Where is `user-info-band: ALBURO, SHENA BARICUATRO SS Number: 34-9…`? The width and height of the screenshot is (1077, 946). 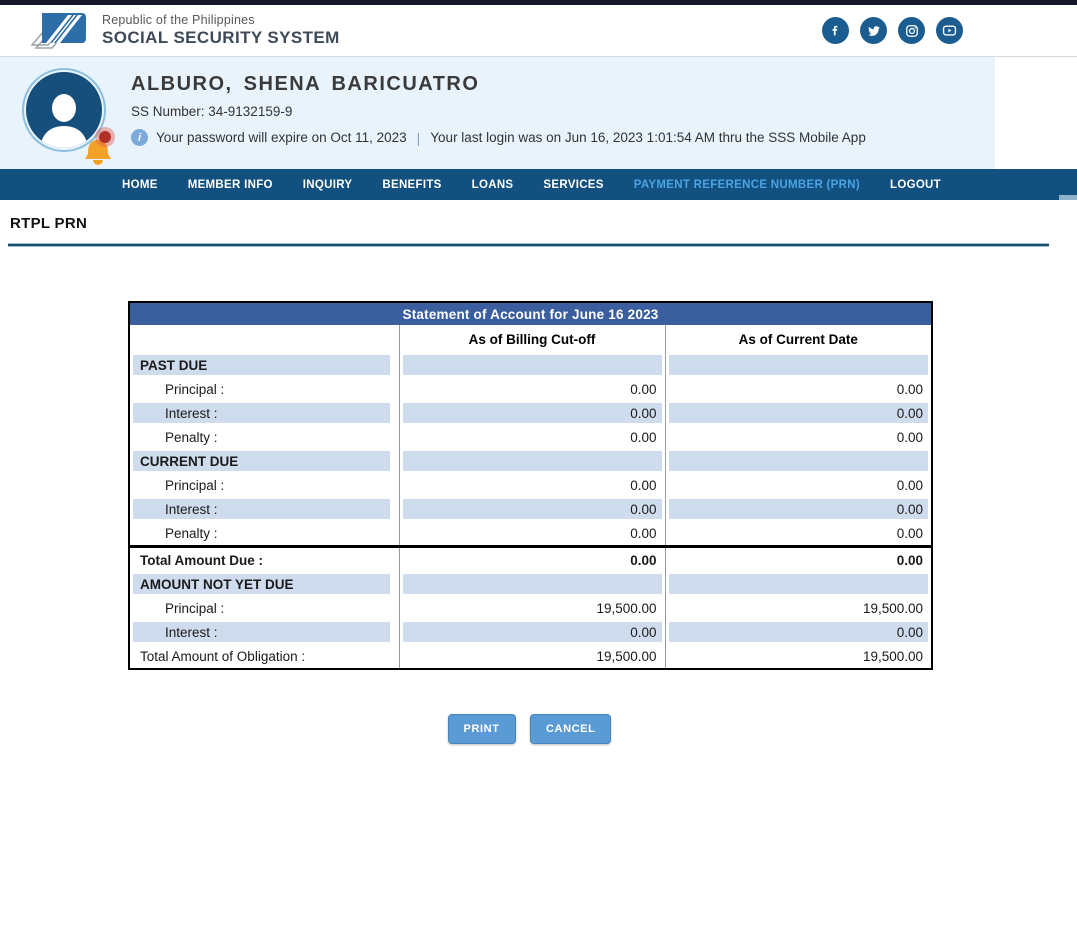 user-info-band: ALBURO, SHENA BARICUATRO SS Number: 34-9… is located at coordinates (497, 113).